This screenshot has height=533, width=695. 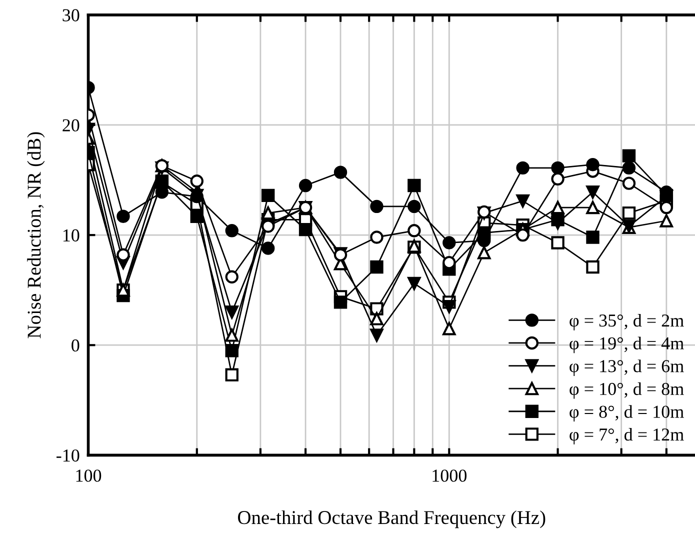 What do you see at coordinates (71, 125) in the screenshot?
I see `y-tick-label: 20` at bounding box center [71, 125].